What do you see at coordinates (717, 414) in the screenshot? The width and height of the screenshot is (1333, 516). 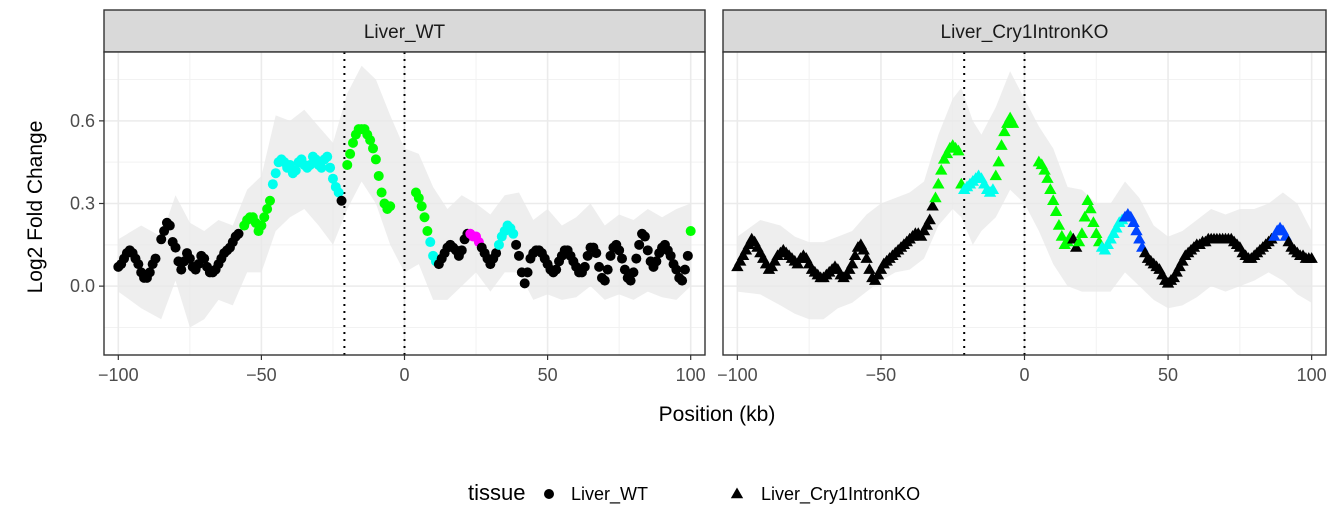 I see `x-axis-label: Position (kb)` at bounding box center [717, 414].